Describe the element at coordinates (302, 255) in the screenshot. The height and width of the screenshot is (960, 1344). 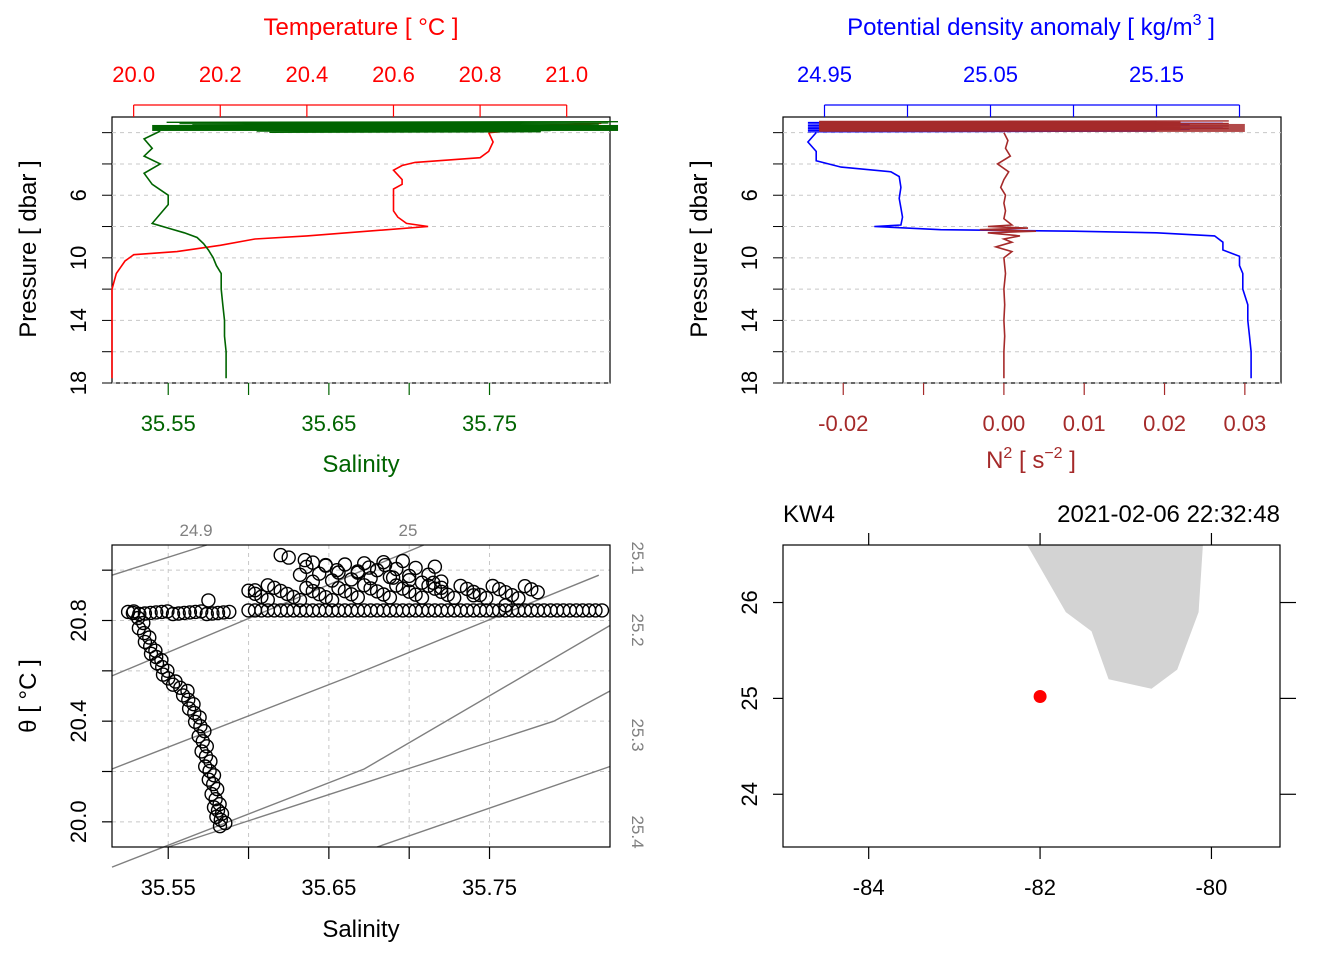
I see `temperature-profile-line` at that location.